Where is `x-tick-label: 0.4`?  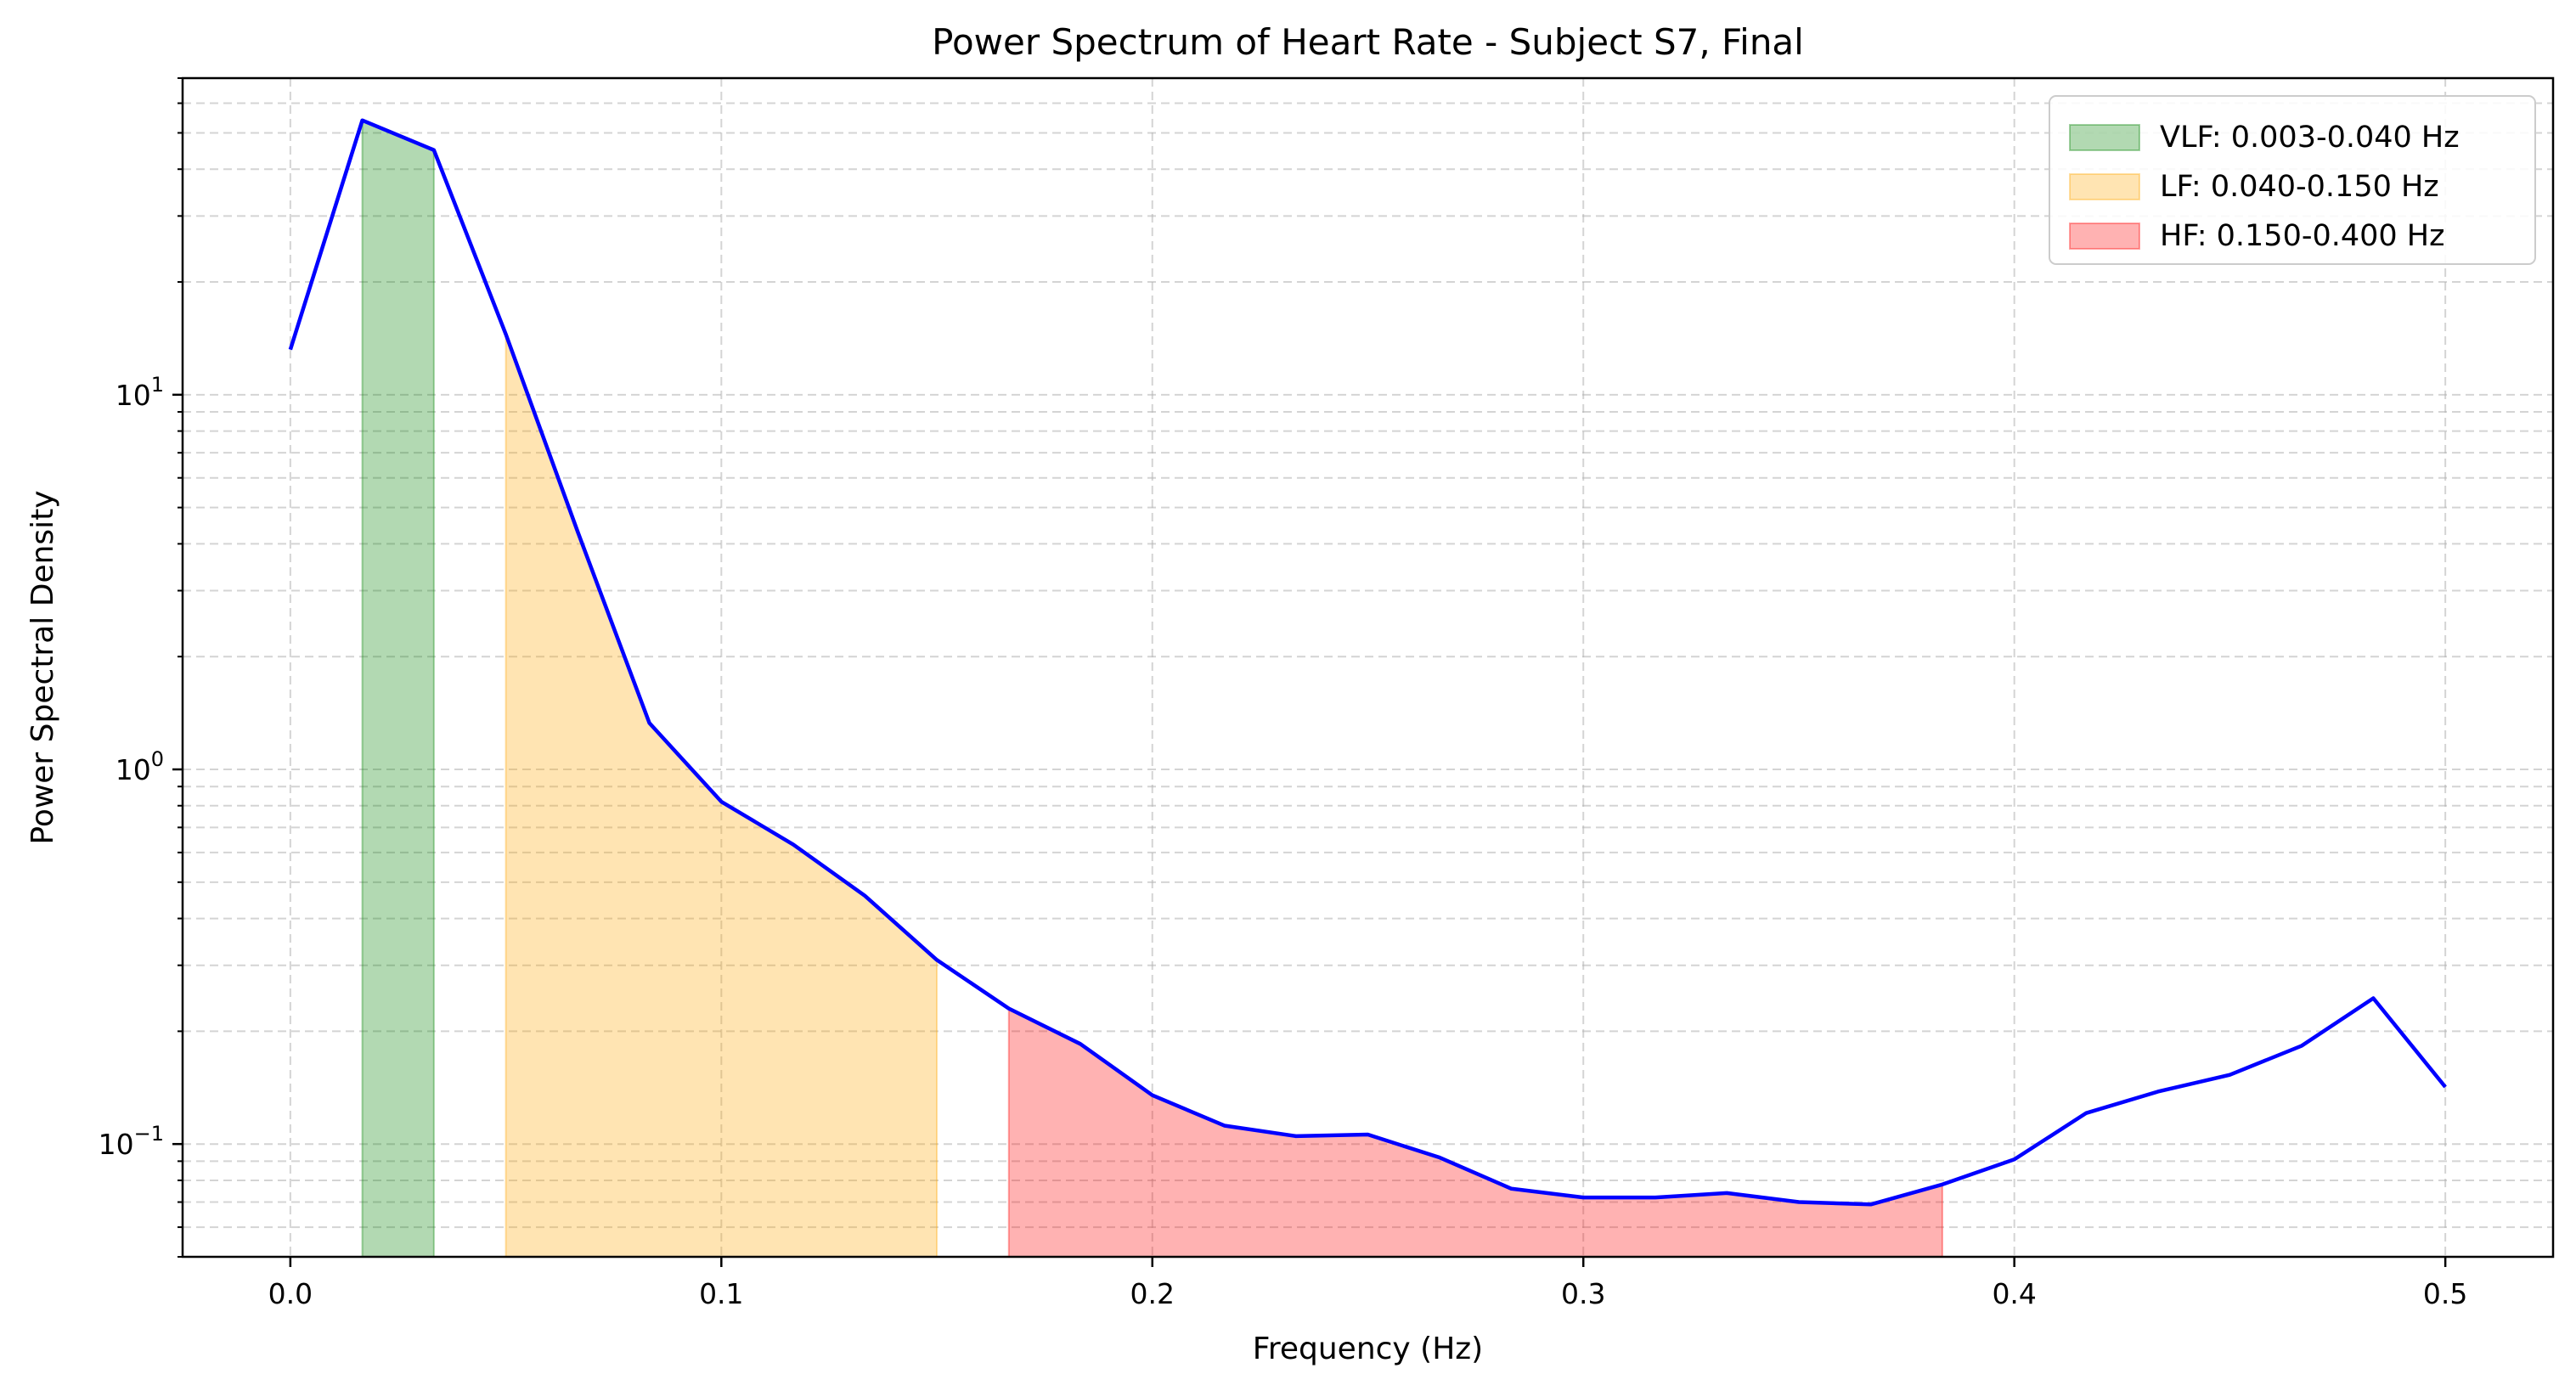
x-tick-label: 0.4 is located at coordinates (2014, 1293).